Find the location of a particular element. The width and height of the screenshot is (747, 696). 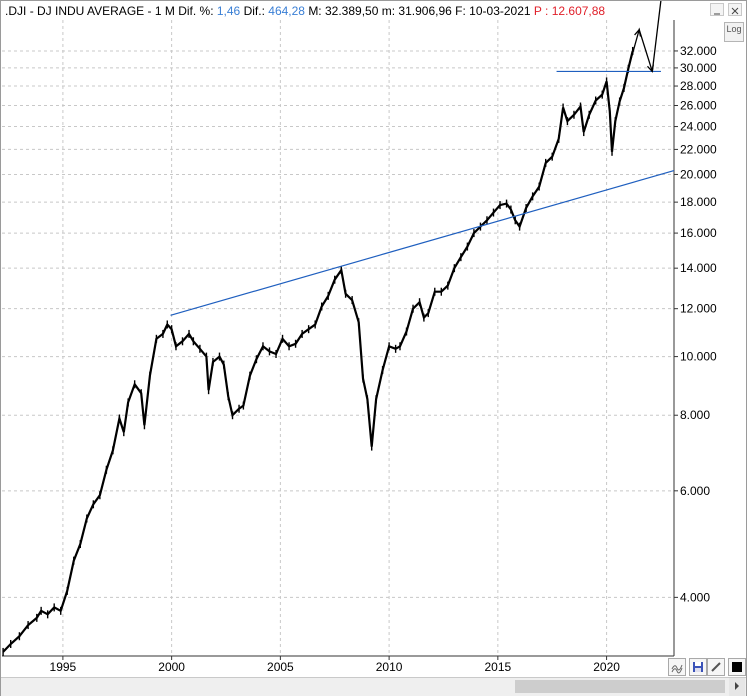

minimize-button is located at coordinates (717, 9).